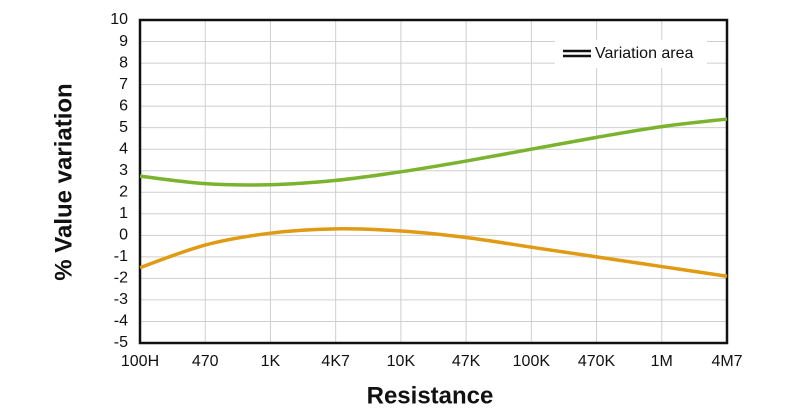 The height and width of the screenshot is (420, 800). I want to click on x-tick-label: 100H, so click(140, 361).